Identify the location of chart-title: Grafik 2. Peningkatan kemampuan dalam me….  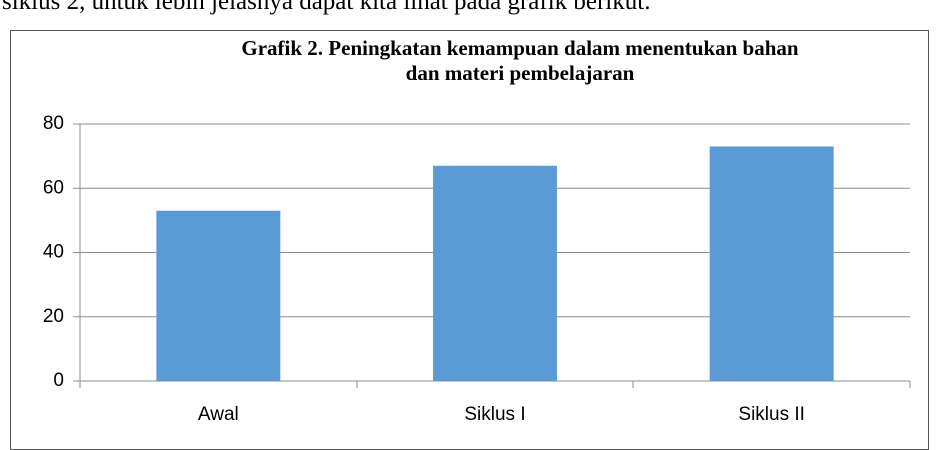
(520, 60).